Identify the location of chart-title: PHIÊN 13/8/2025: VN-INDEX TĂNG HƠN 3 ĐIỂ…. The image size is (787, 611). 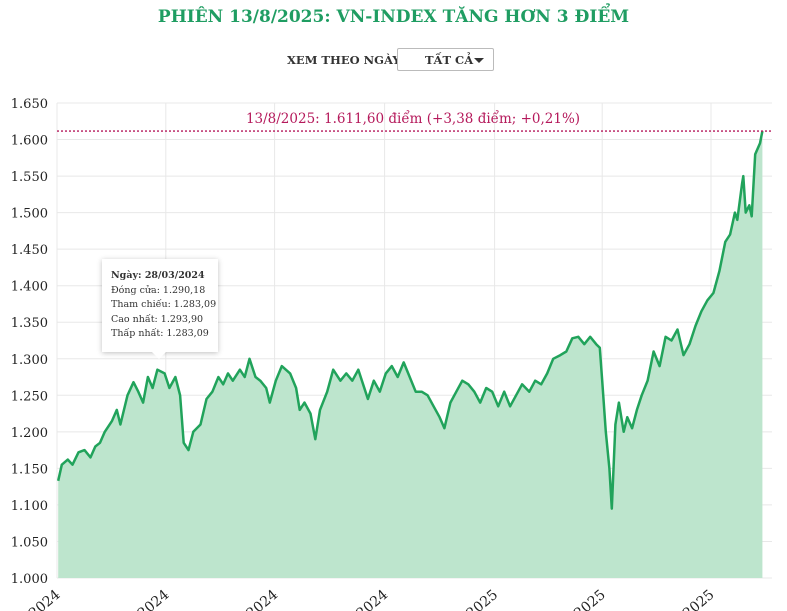
(393, 17).